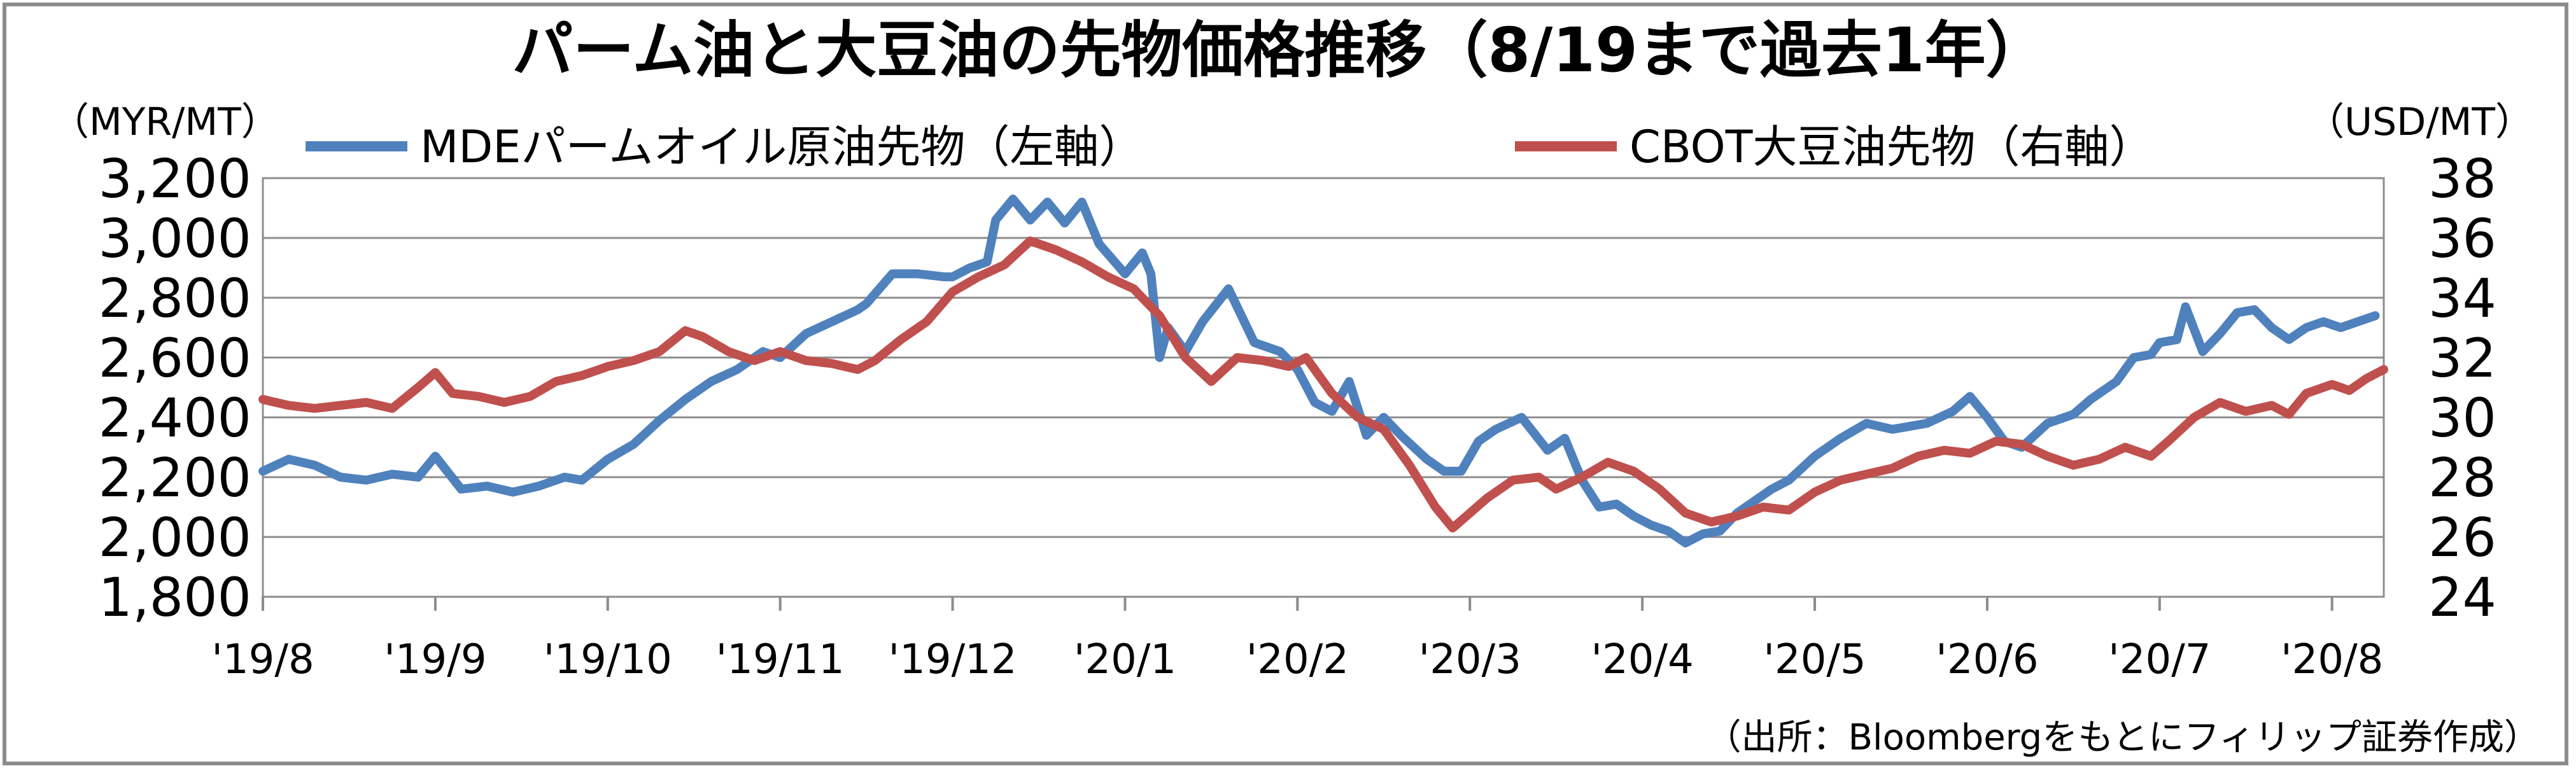  I want to click on right-tick-label: 34, so click(2462, 298).